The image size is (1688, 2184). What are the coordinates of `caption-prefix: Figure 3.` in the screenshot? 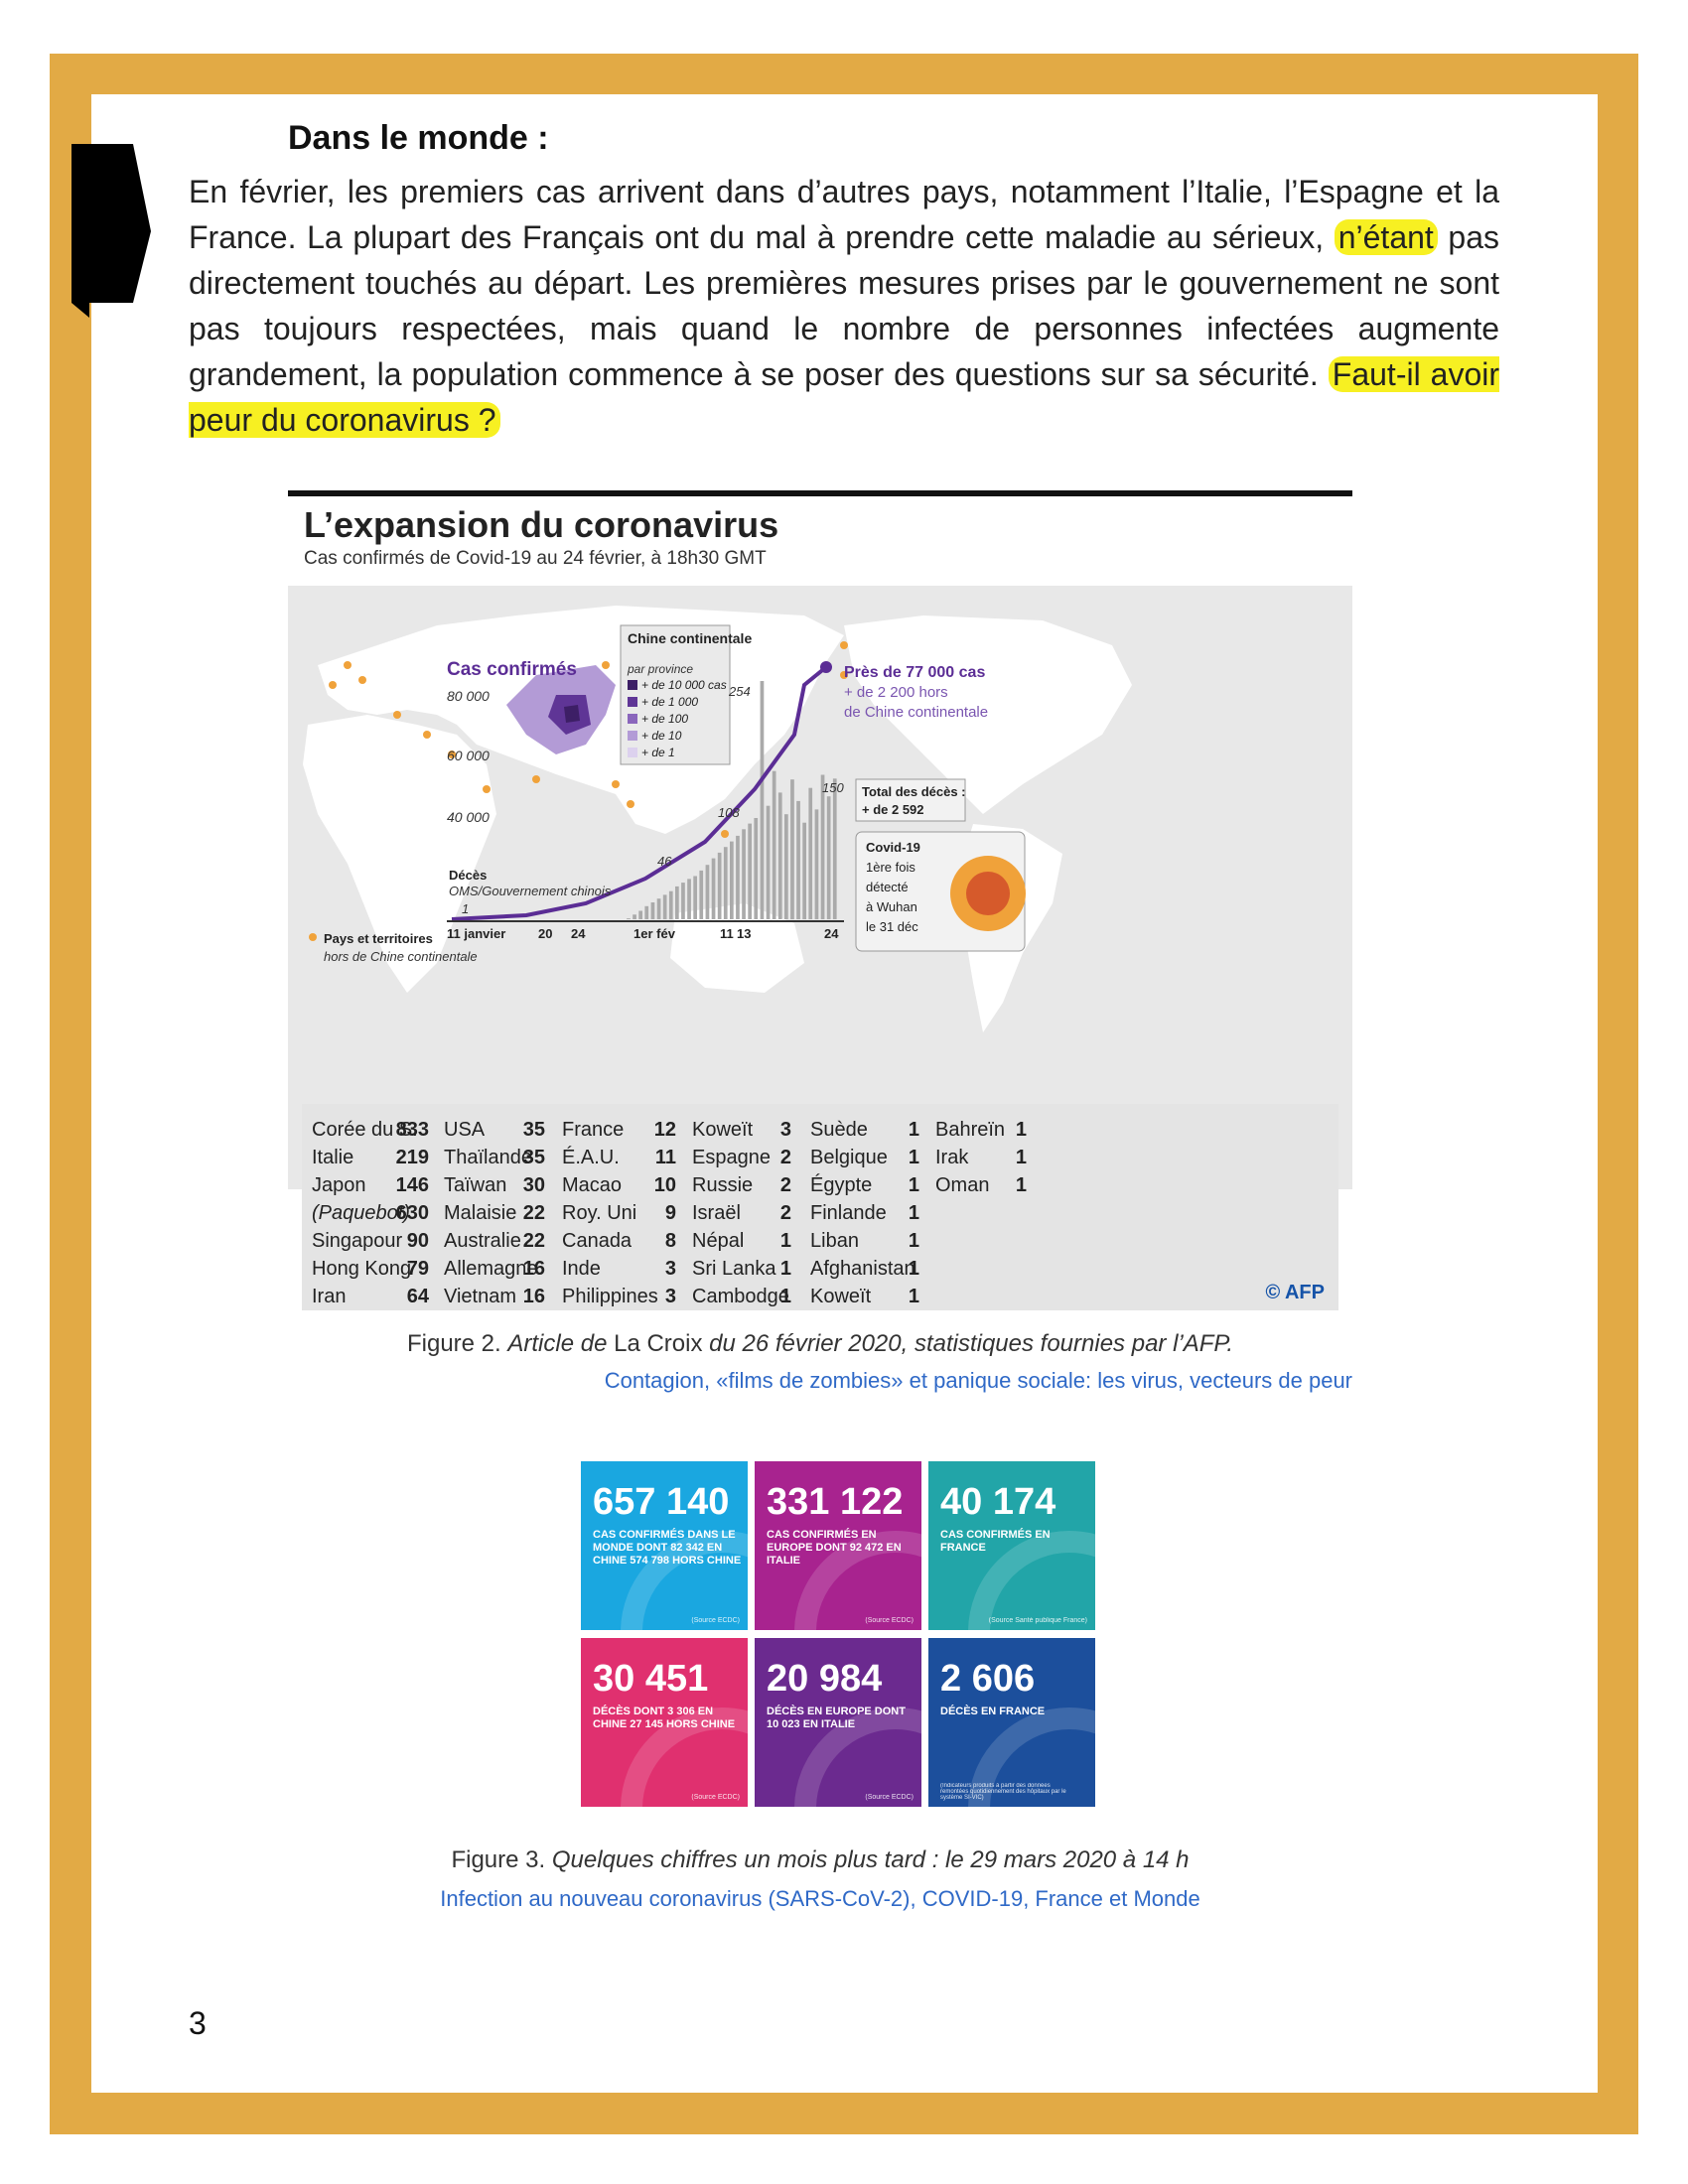 It's located at (498, 1859).